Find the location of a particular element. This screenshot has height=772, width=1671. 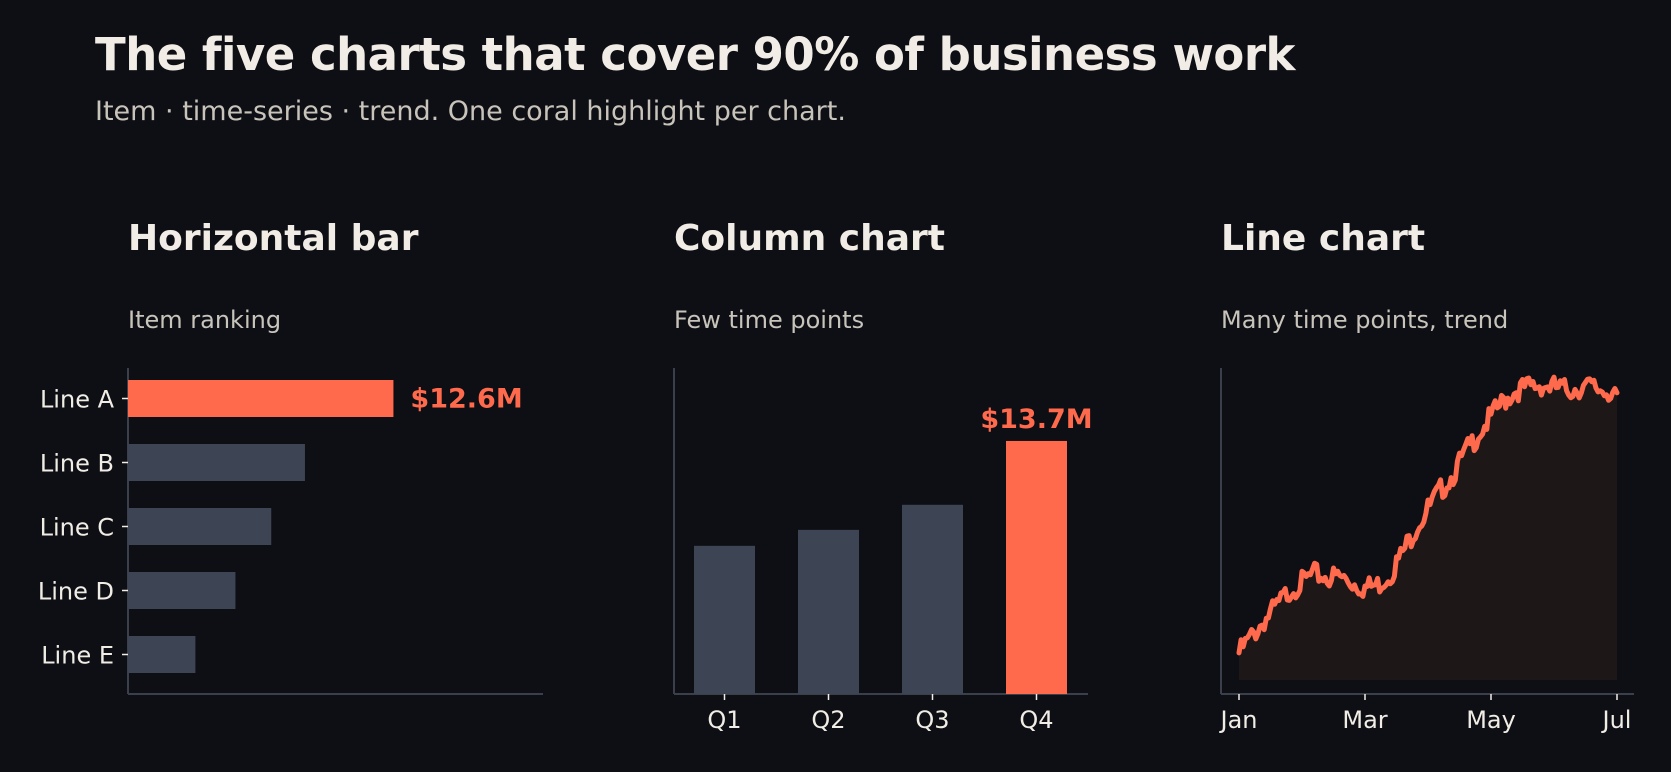

bar-chart-subtitle: Item ranking is located at coordinates (205, 320).